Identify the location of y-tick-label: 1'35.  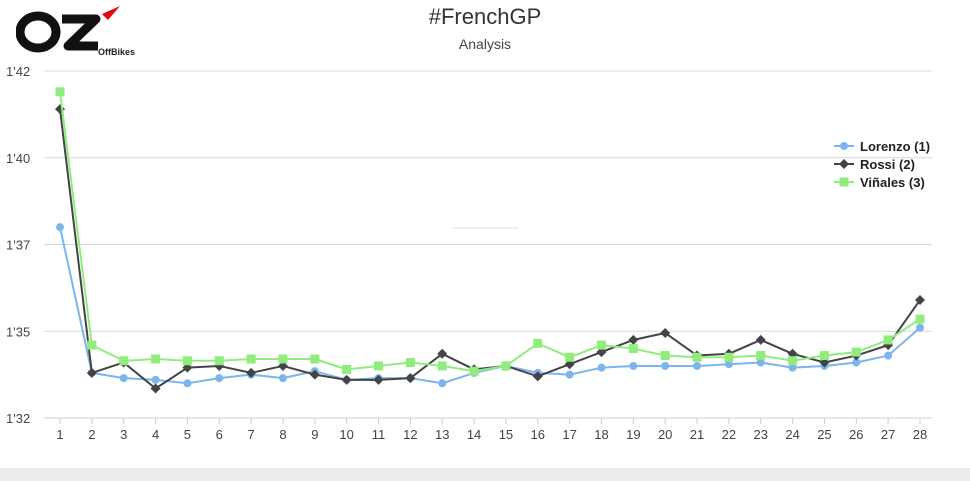
(18, 331).